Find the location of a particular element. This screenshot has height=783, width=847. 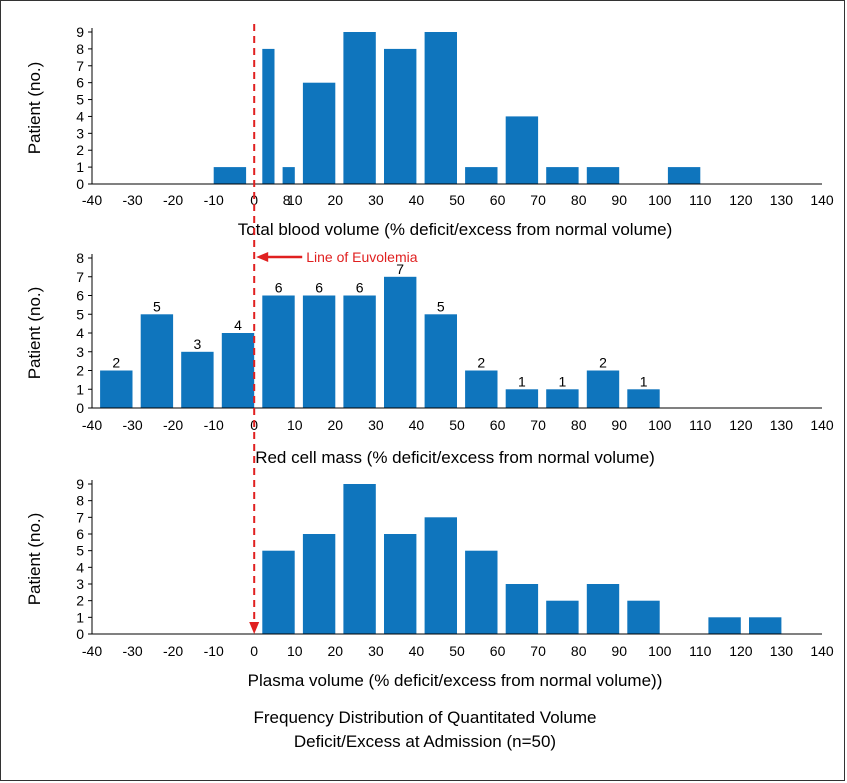

figure-caption-line-2: Deficit/Excess at Admission (n=50) is located at coordinates (425, 741).